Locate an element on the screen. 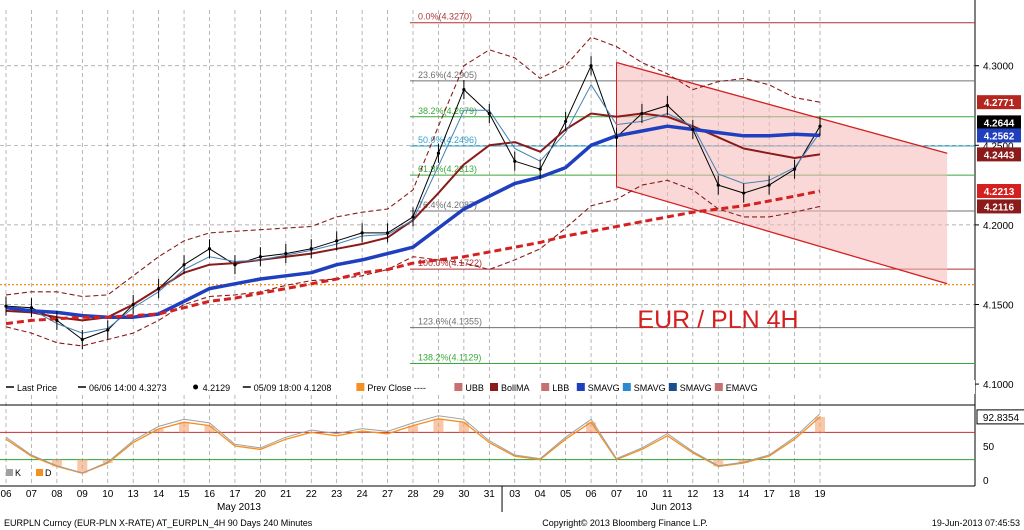  x-tick-label: 19 is located at coordinates (820, 494).